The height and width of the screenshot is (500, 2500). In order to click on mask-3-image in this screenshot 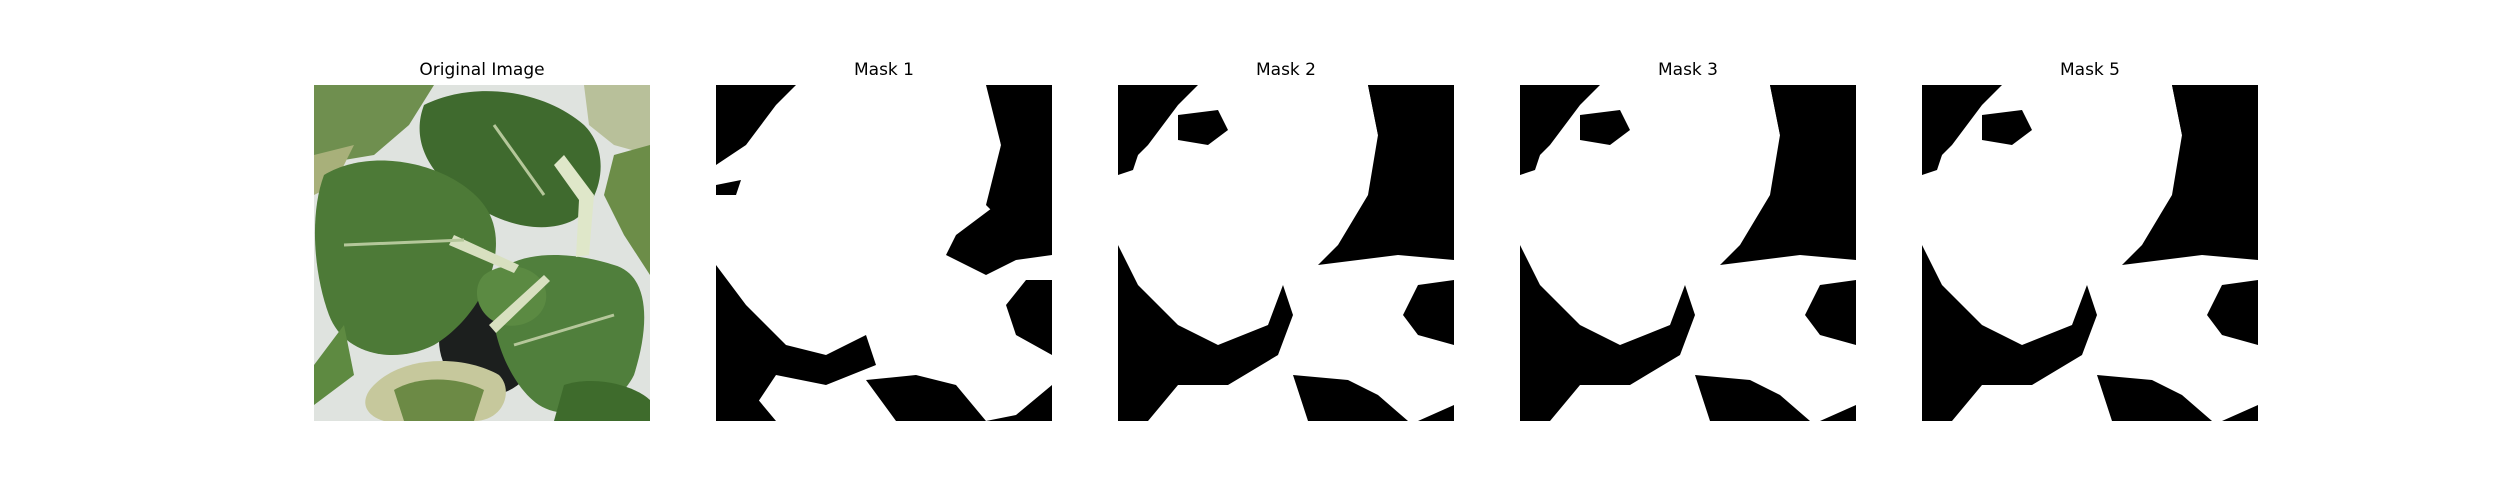, I will do `click(1688, 253)`.